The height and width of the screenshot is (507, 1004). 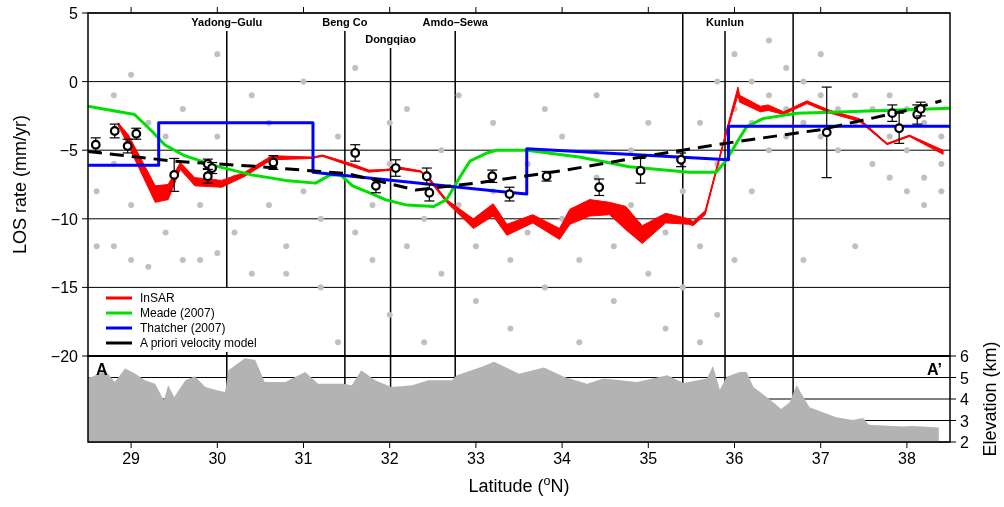 I want to click on y-tick-label: −5, so click(x=69, y=151).